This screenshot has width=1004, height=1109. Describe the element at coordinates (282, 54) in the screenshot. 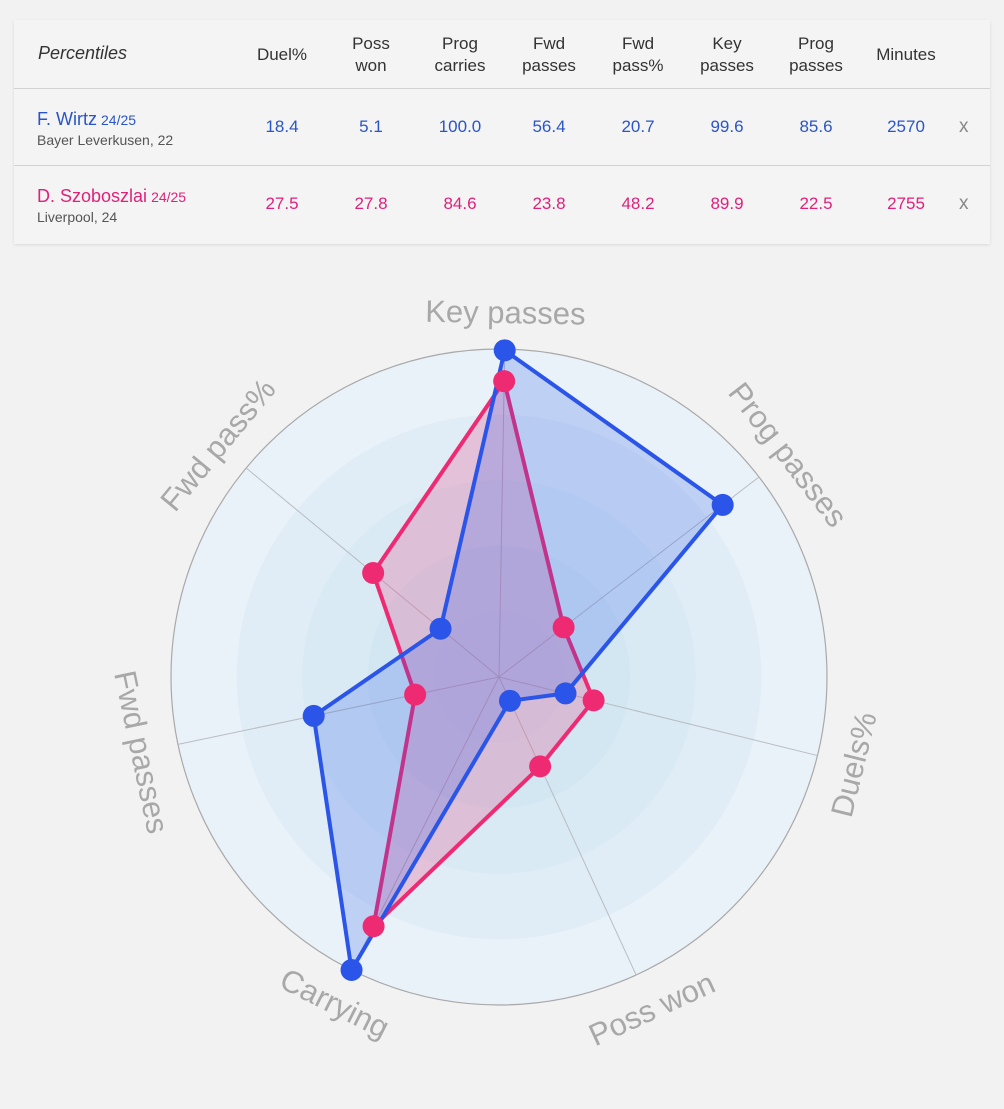

I see `column-header-duel-pct: Duel%` at that location.